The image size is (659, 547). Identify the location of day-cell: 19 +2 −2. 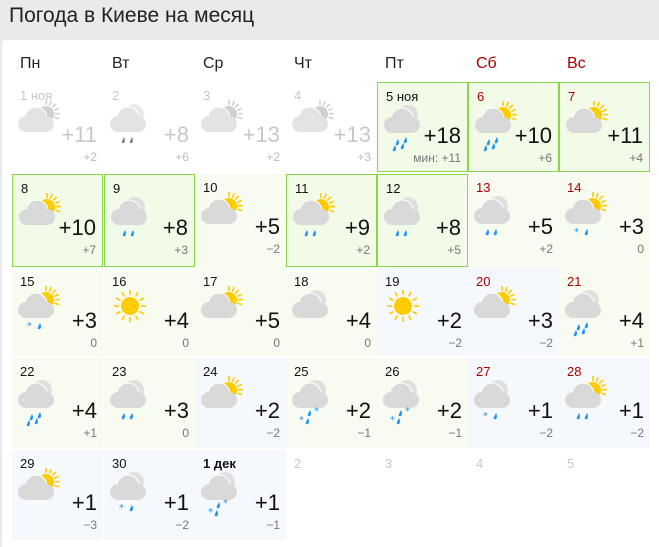
(422, 312).